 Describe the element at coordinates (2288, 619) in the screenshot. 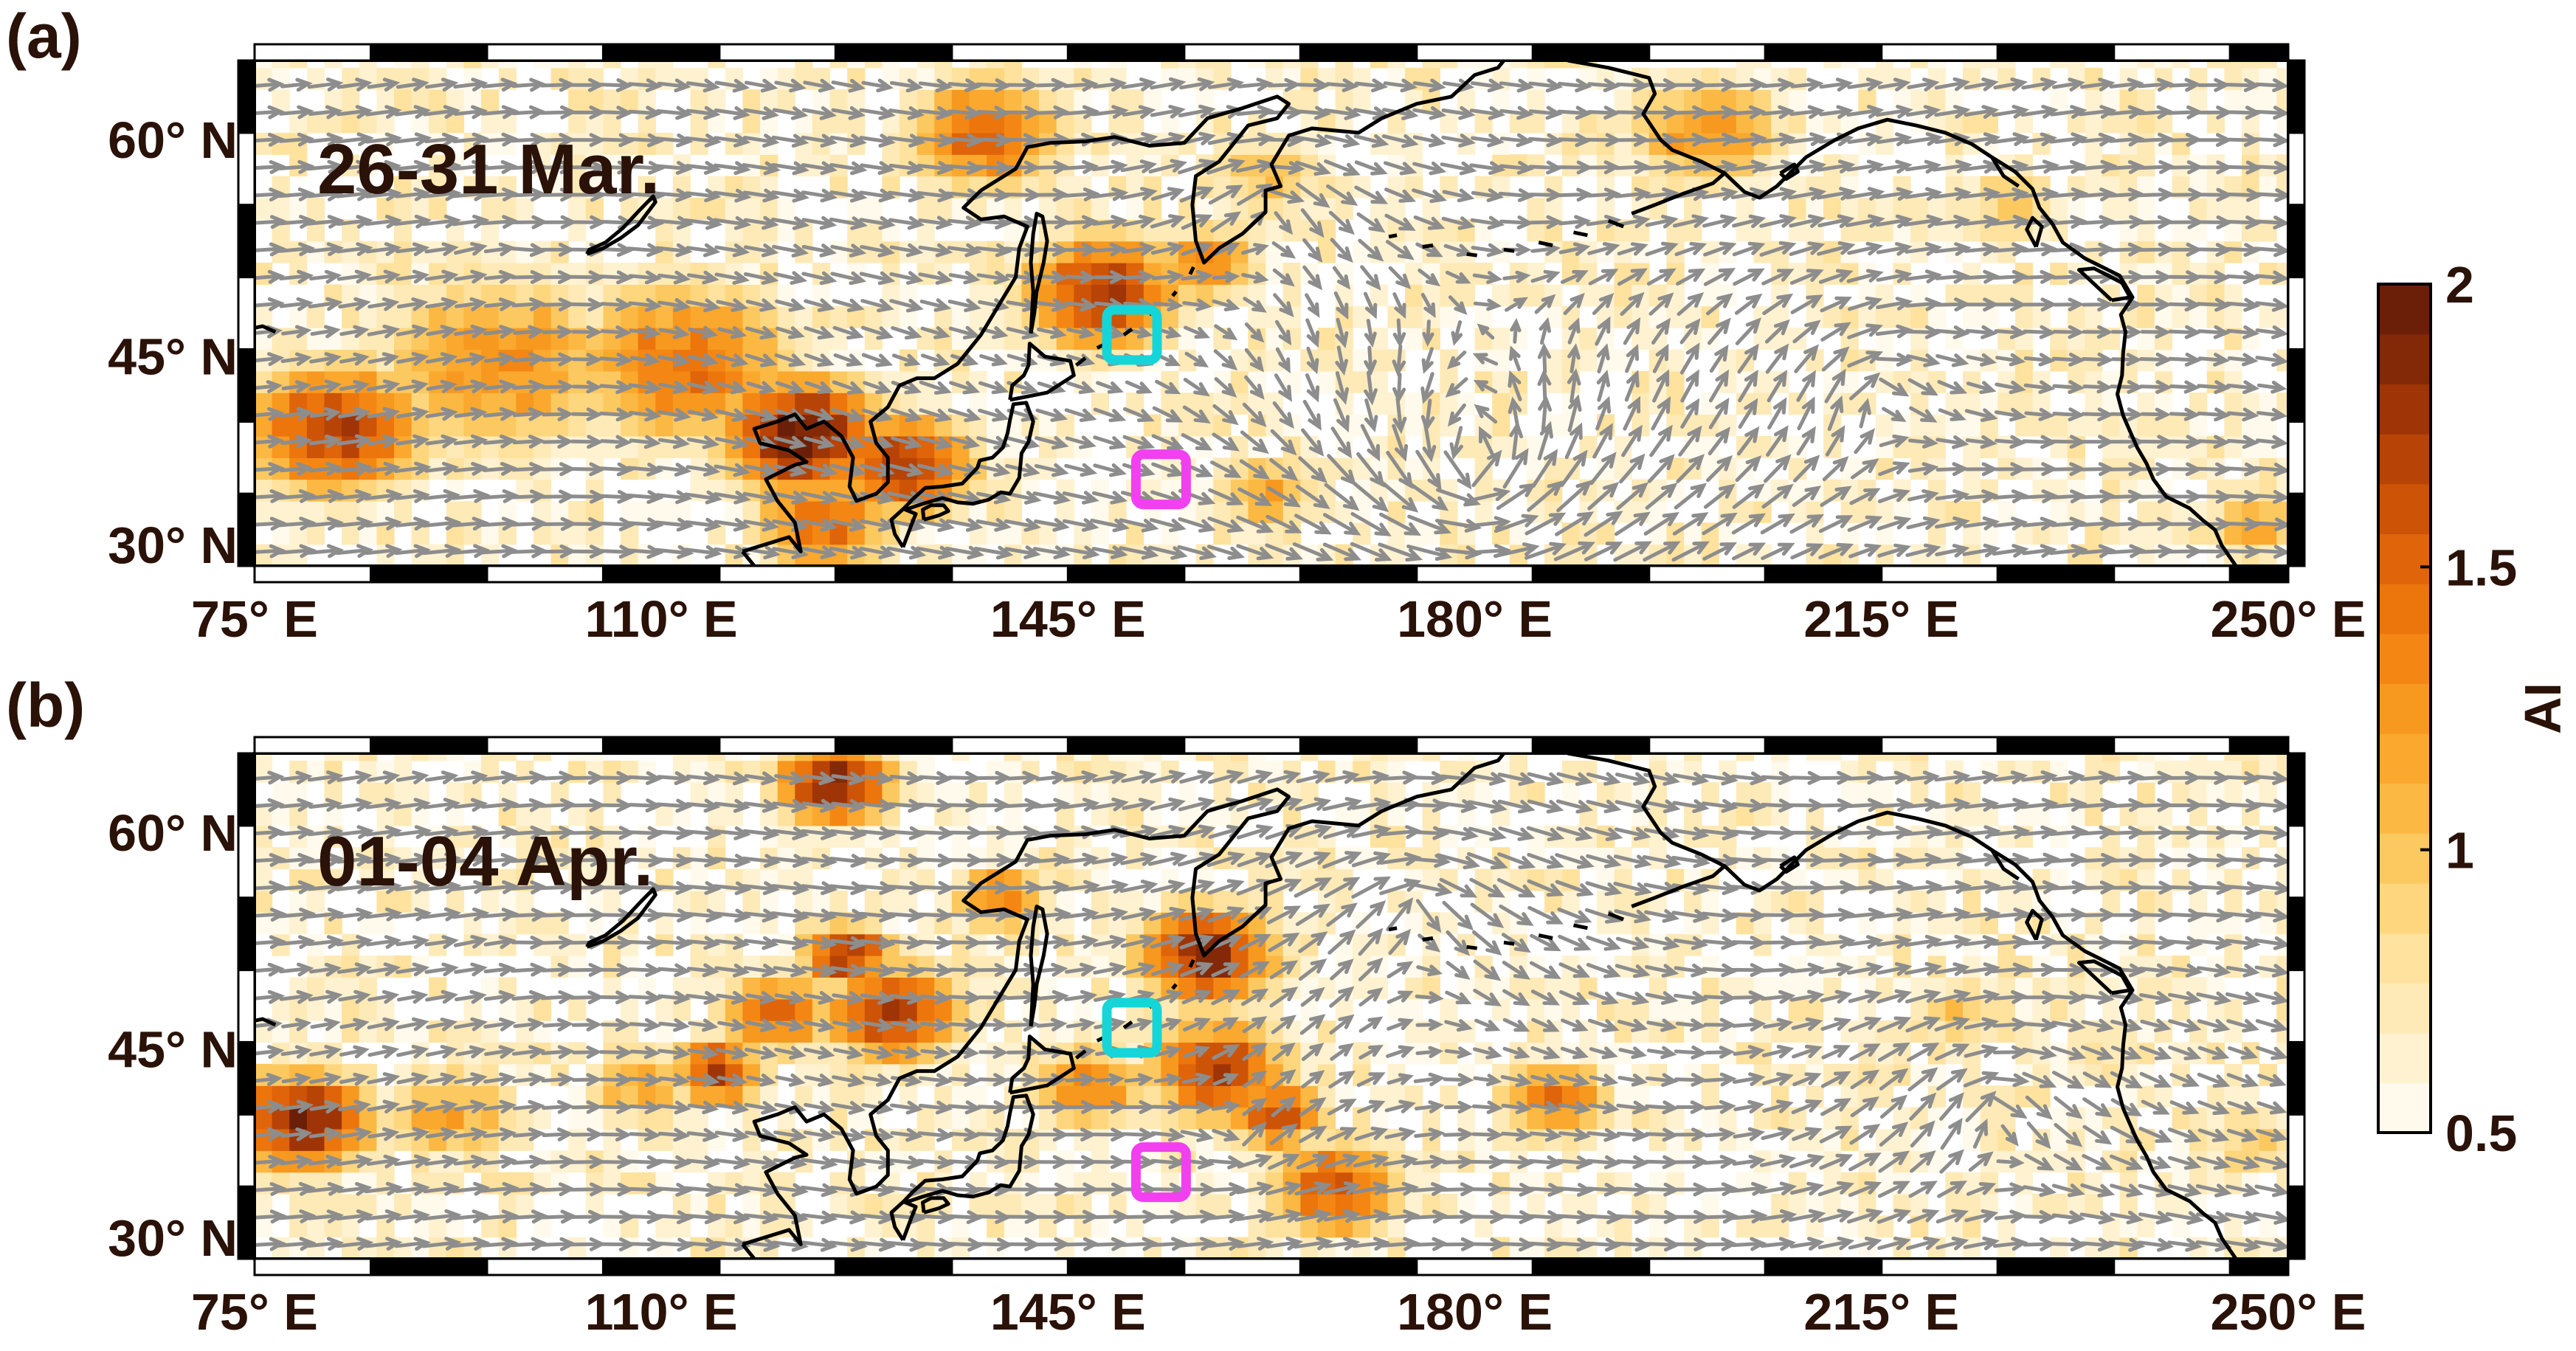

I see `x-tick-label: 250° E` at that location.